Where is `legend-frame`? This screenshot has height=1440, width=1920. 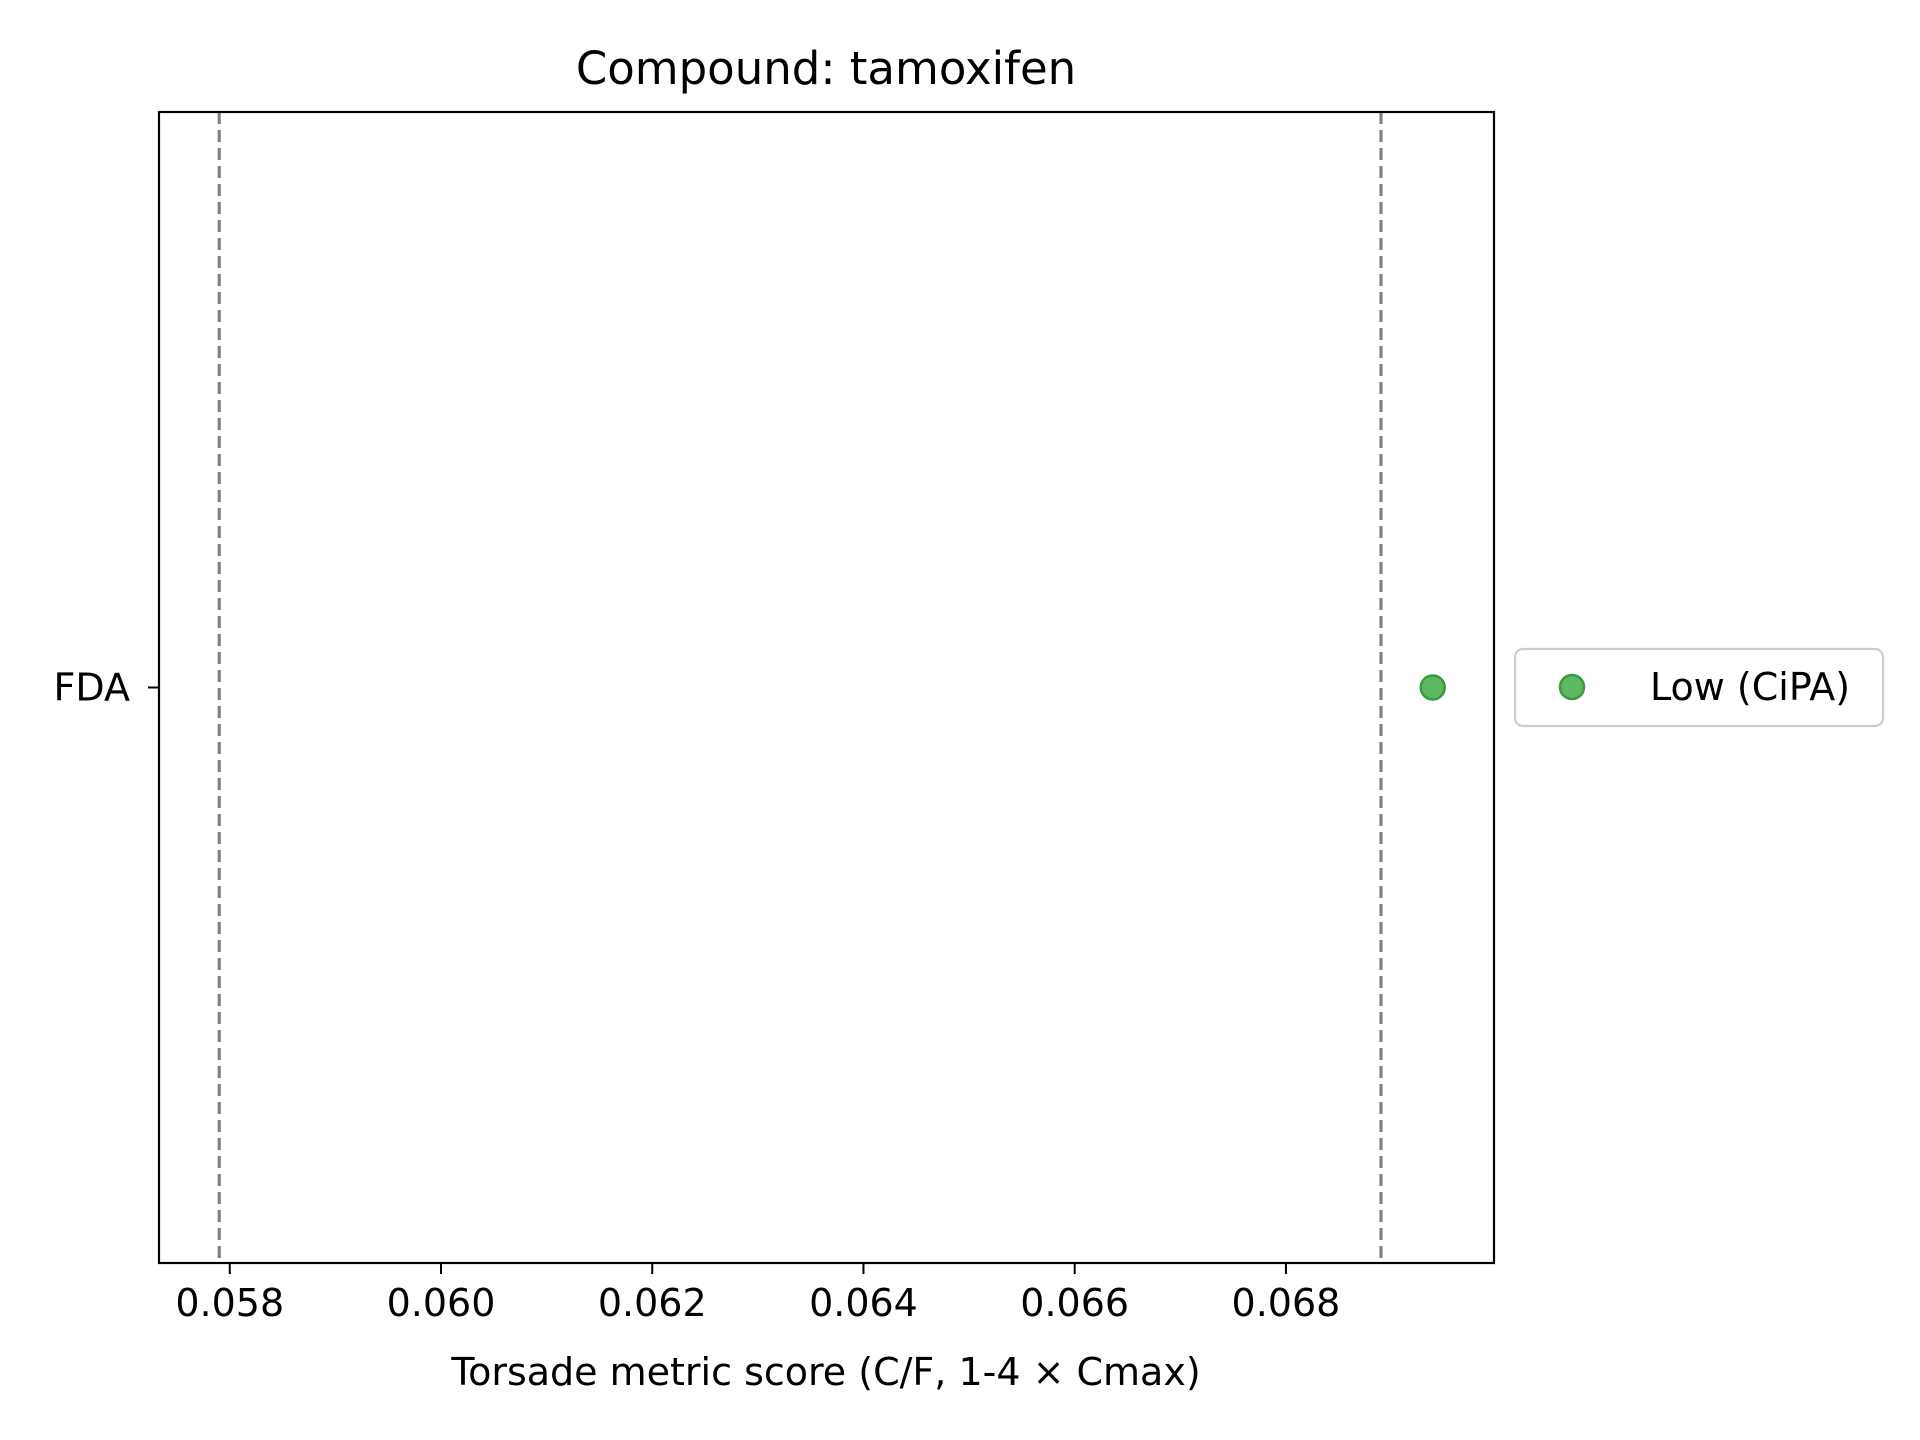
legend-frame is located at coordinates (1699, 687).